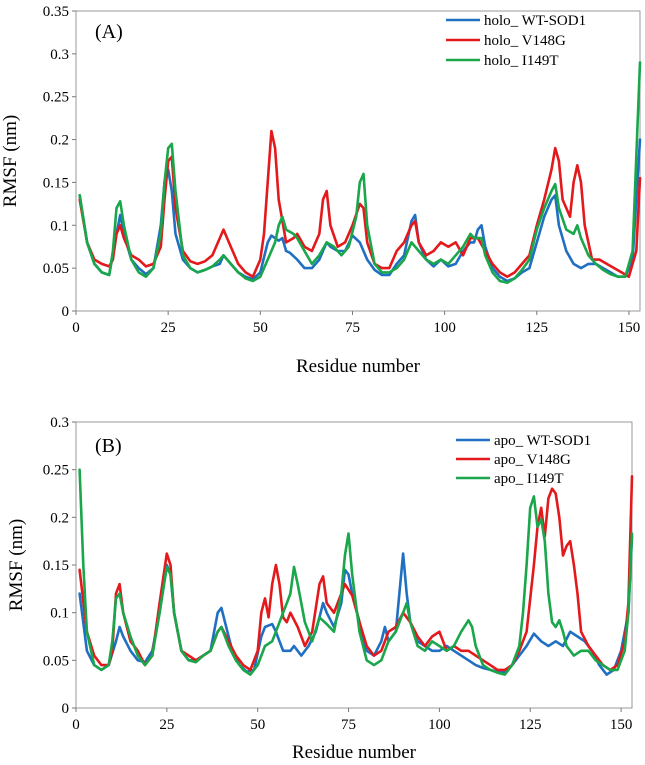  I want to click on legend-label: apo_ WT-SOD1, so click(542, 441).